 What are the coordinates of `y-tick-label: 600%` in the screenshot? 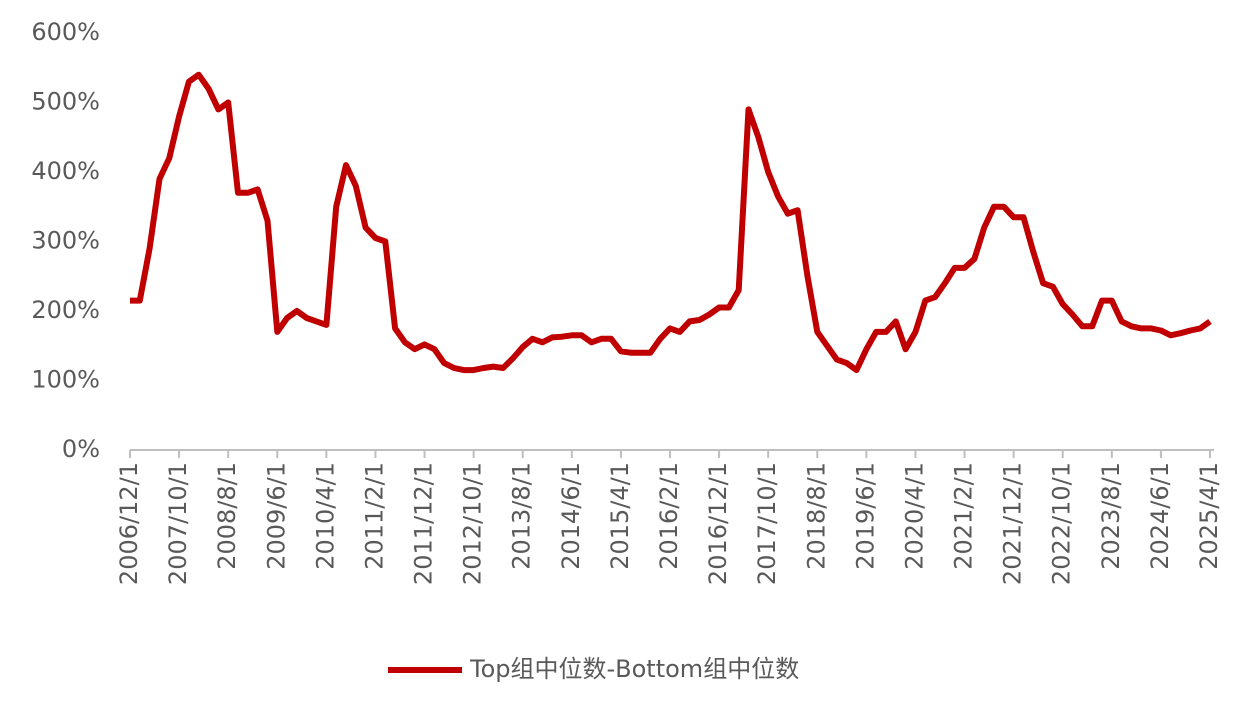 It's located at (65, 32).